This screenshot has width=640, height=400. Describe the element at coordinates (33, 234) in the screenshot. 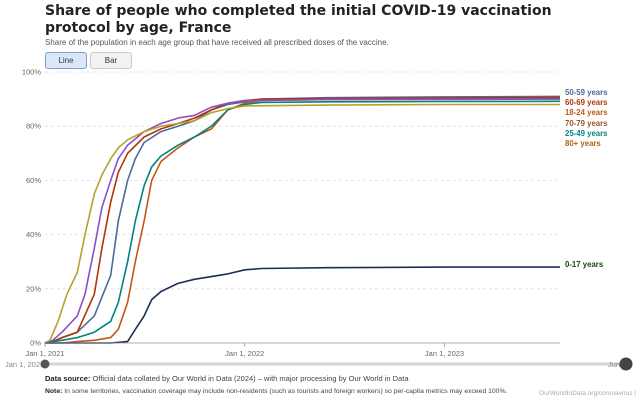

I see `y-tick-label: 40%` at that location.